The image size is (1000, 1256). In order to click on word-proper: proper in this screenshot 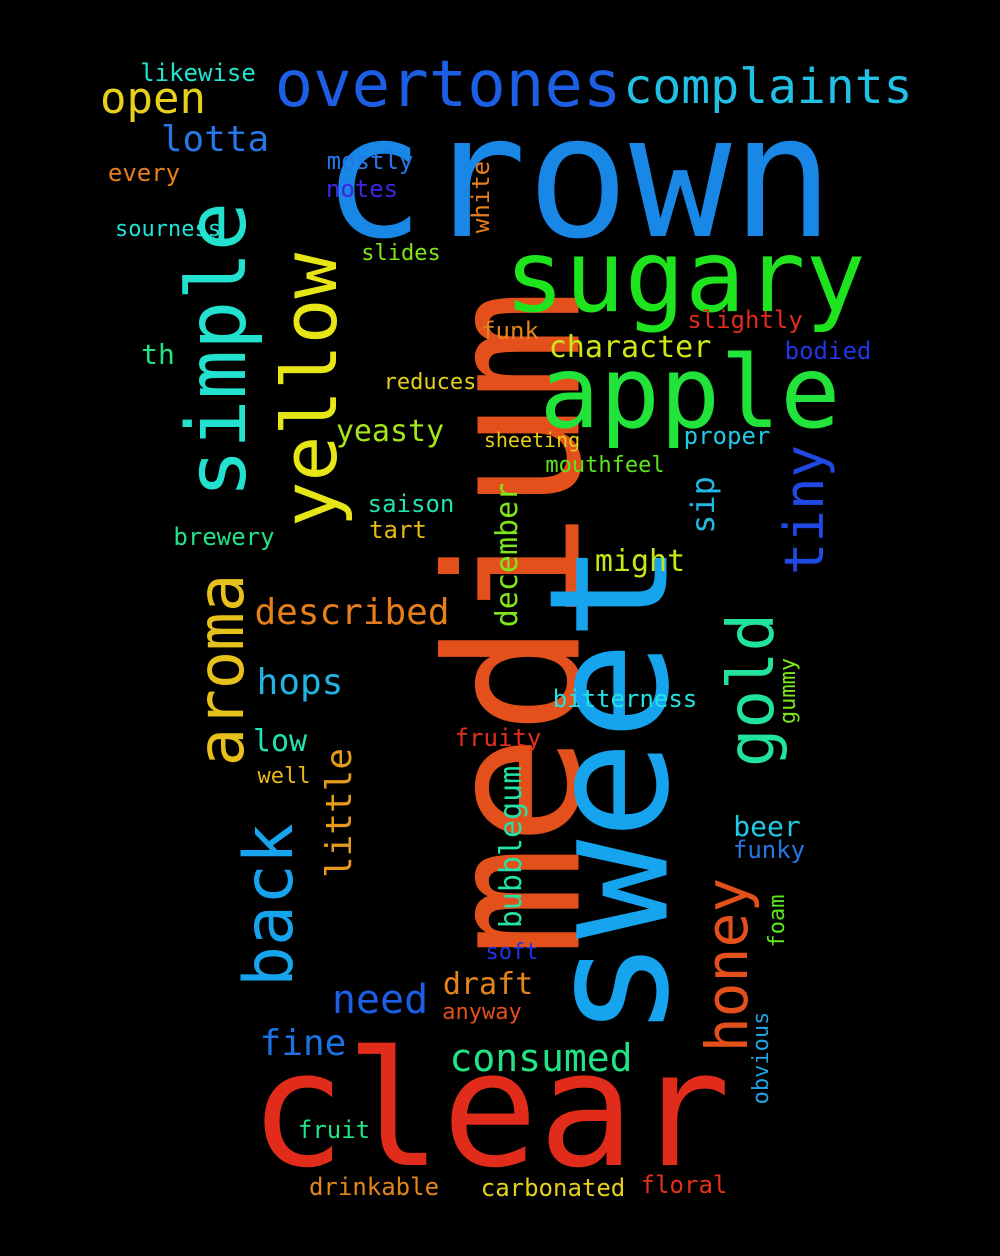, I will do `click(727, 436)`.